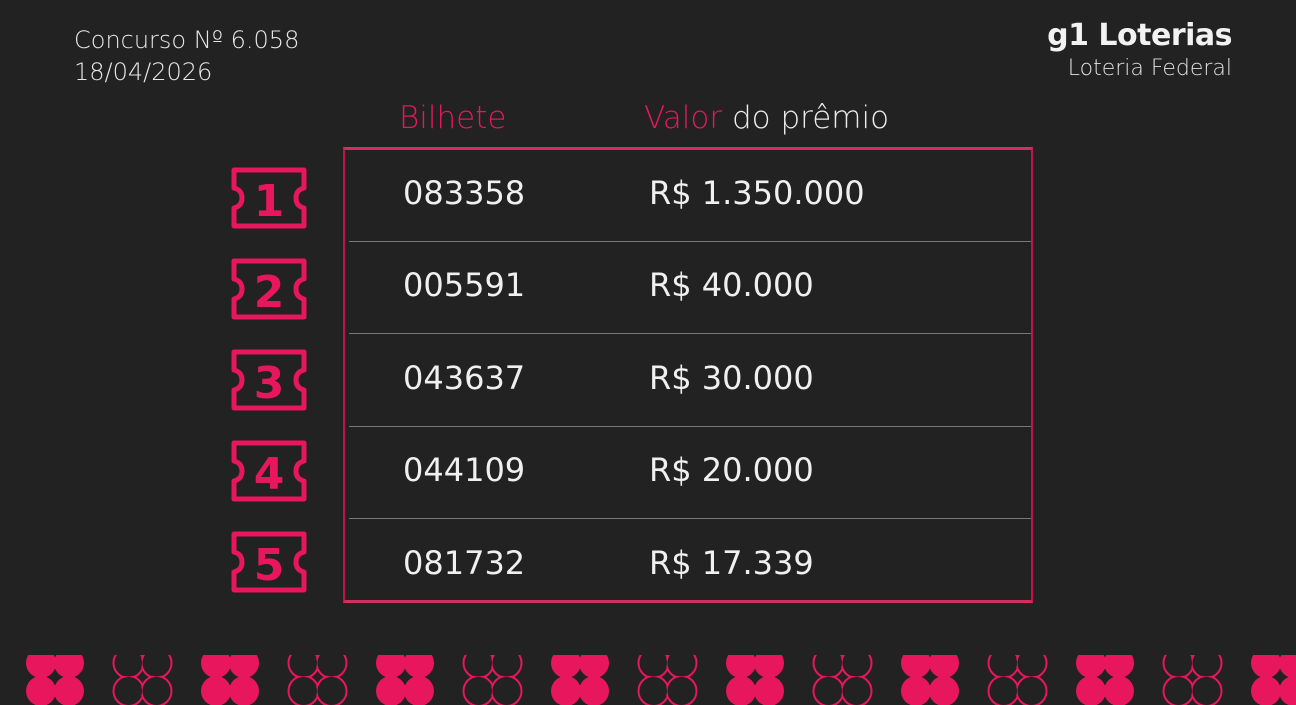 The width and height of the screenshot is (1296, 705). I want to click on ticket-icon: 5, so click(269, 562).